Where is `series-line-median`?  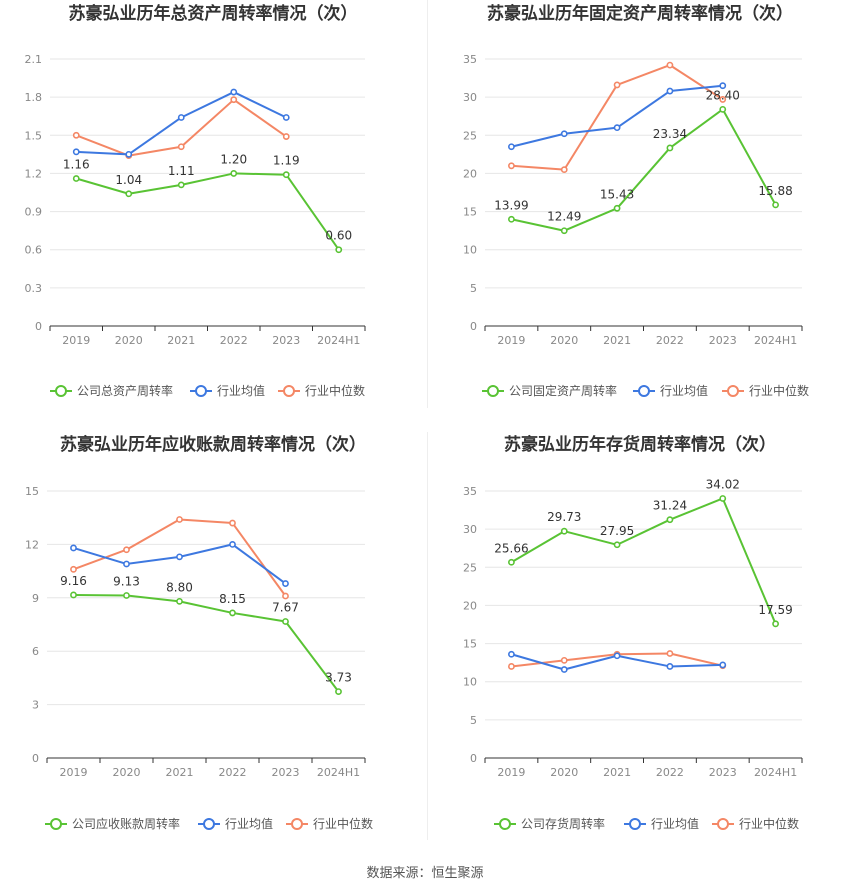
series-line-median is located at coordinates (617, 117).